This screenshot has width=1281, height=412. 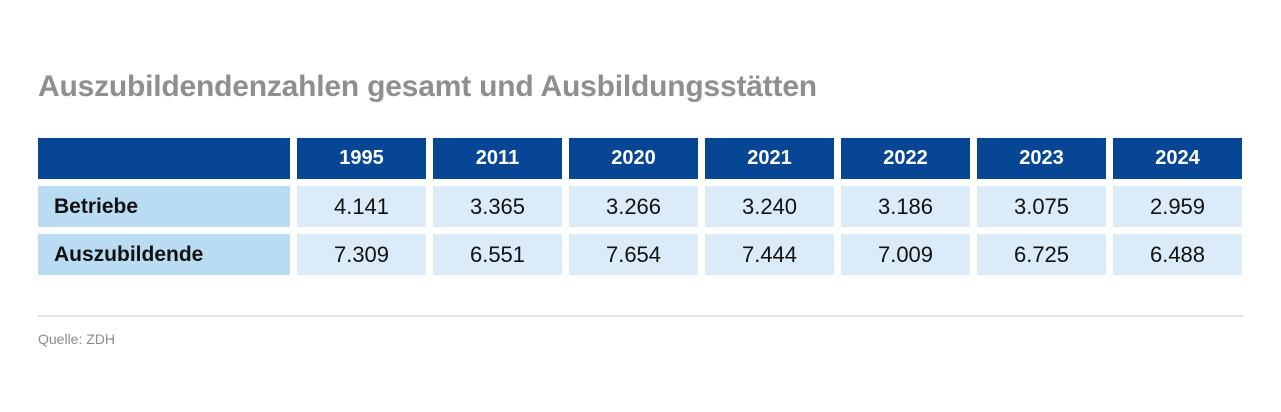 What do you see at coordinates (640, 316) in the screenshot?
I see `footer-divider` at bounding box center [640, 316].